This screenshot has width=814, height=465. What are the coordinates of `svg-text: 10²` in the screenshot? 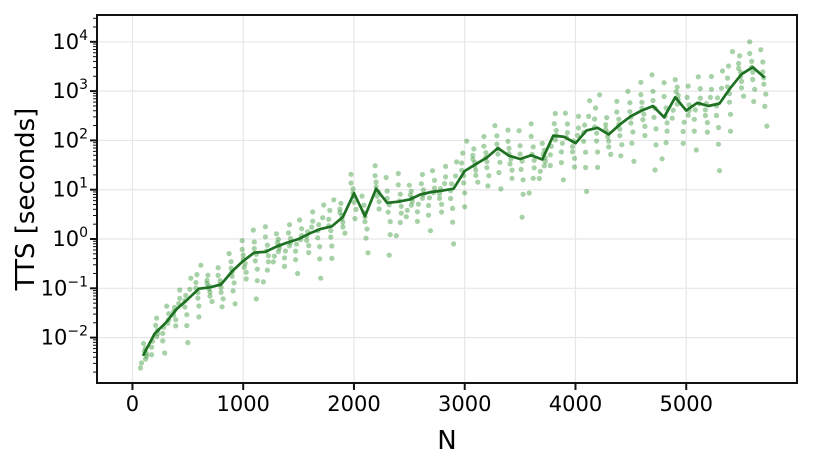 It's located at (70, 139).